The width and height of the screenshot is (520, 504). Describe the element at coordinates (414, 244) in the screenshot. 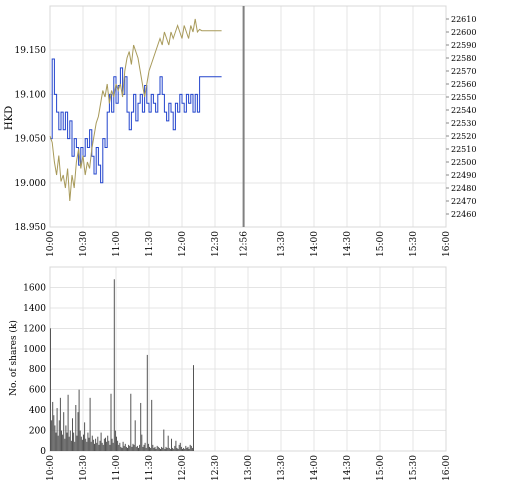

I see `price-x-tick-label: 15:30` at that location.